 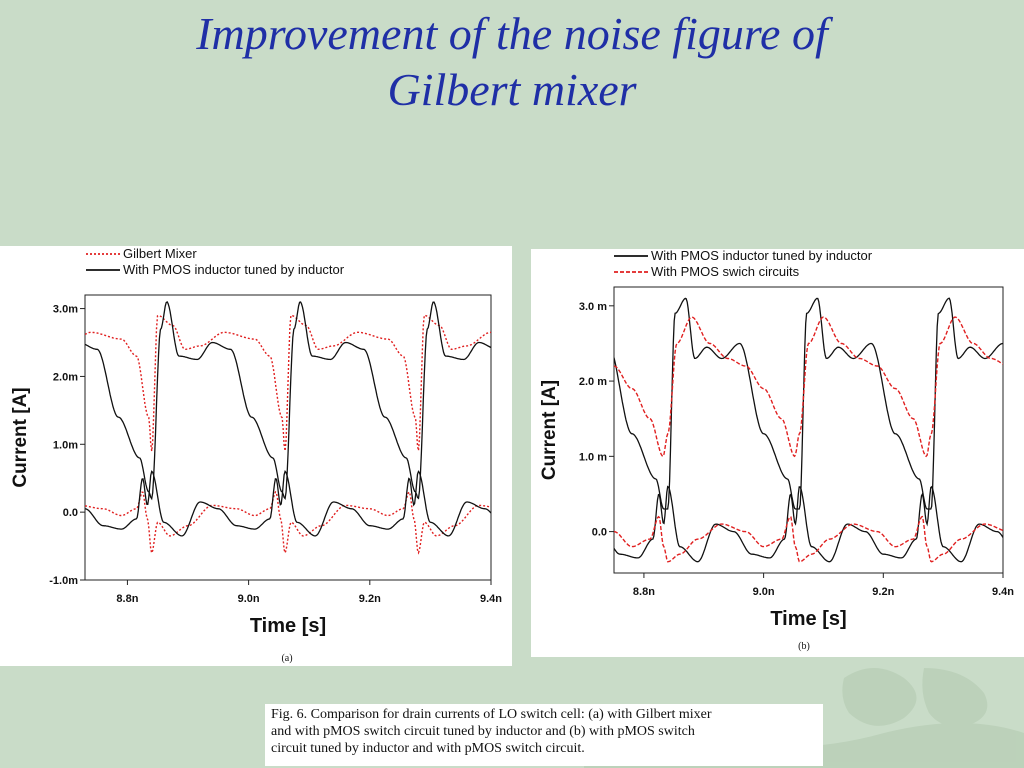 I want to click on y-tick-label: 1.0m, so click(x=65, y=445).